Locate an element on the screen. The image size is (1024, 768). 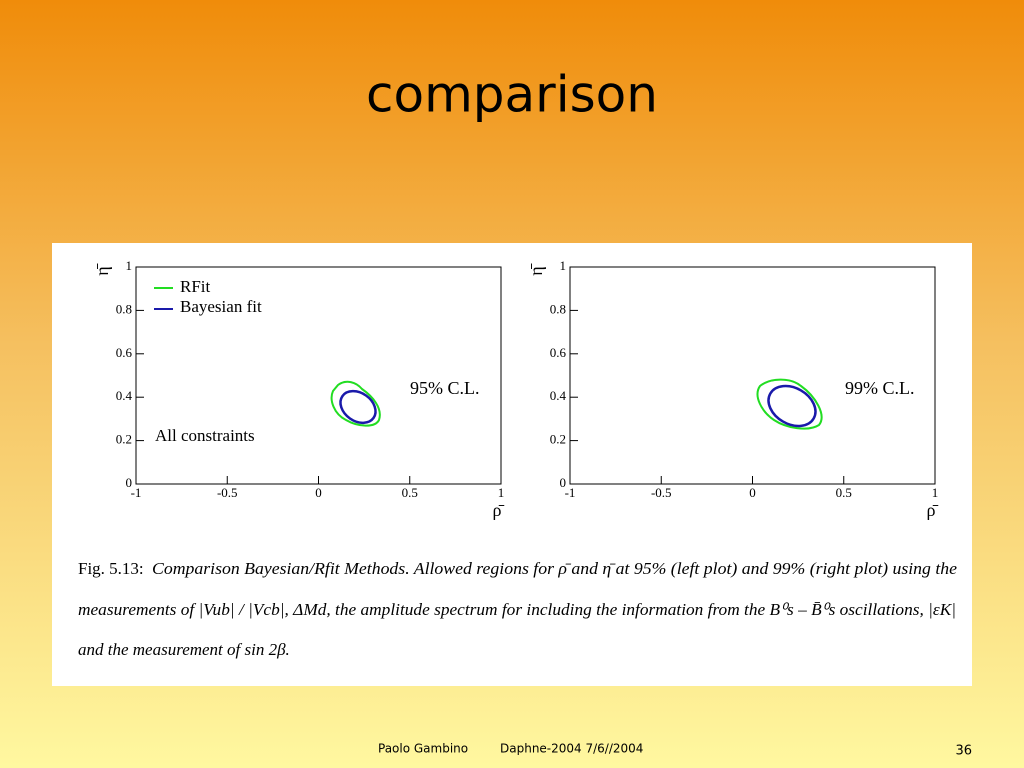
footer-author: Paolo Gambino is located at coordinates (423, 749).